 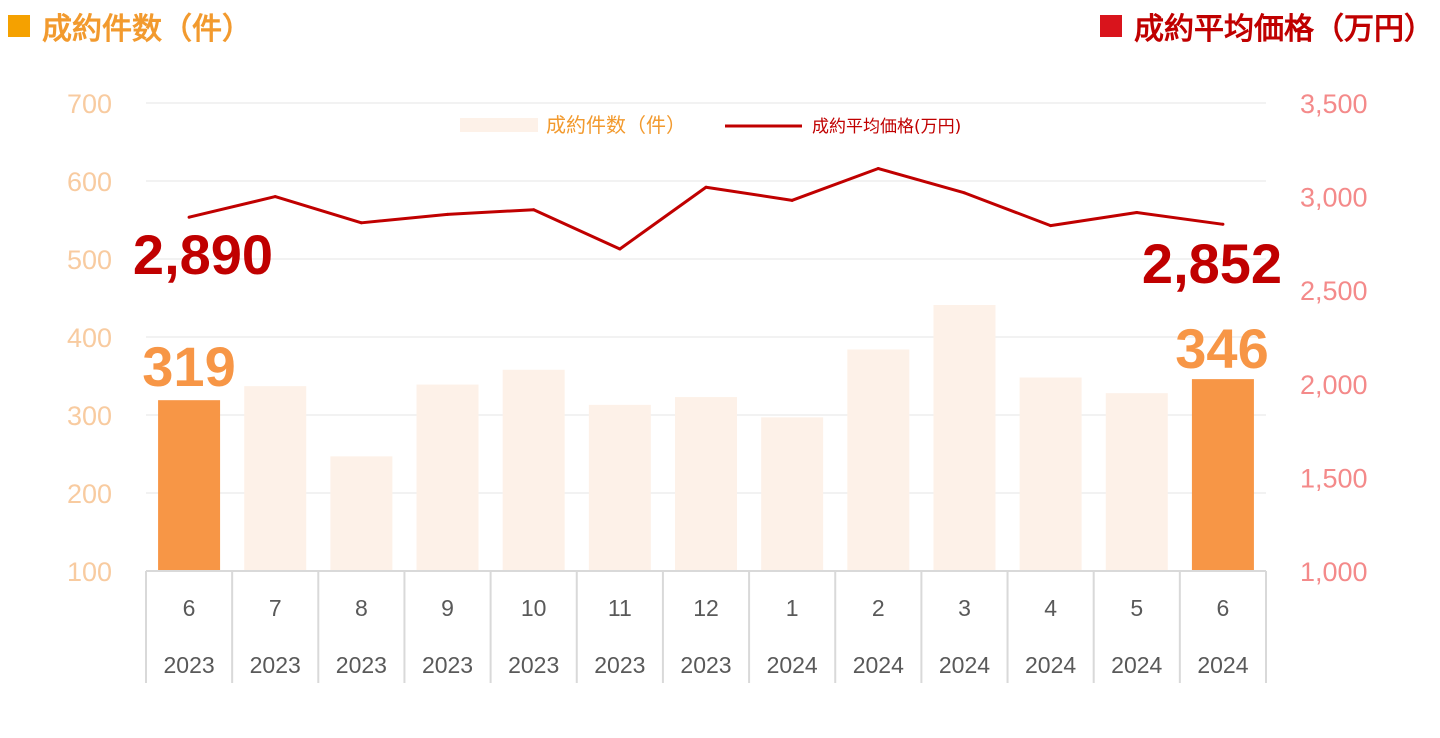 I want to click on left-tick-label: 600, so click(x=89, y=182).